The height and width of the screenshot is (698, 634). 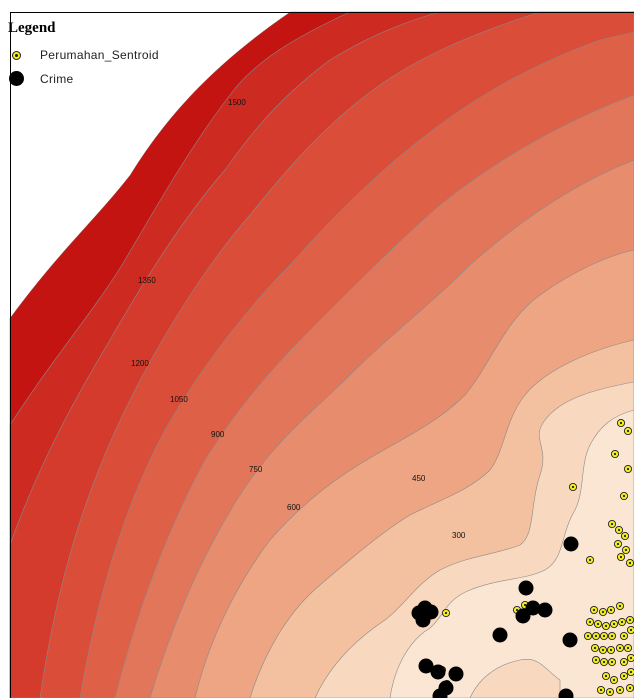 What do you see at coordinates (294, 507) in the screenshot?
I see `contour-label-600: 600` at bounding box center [294, 507].